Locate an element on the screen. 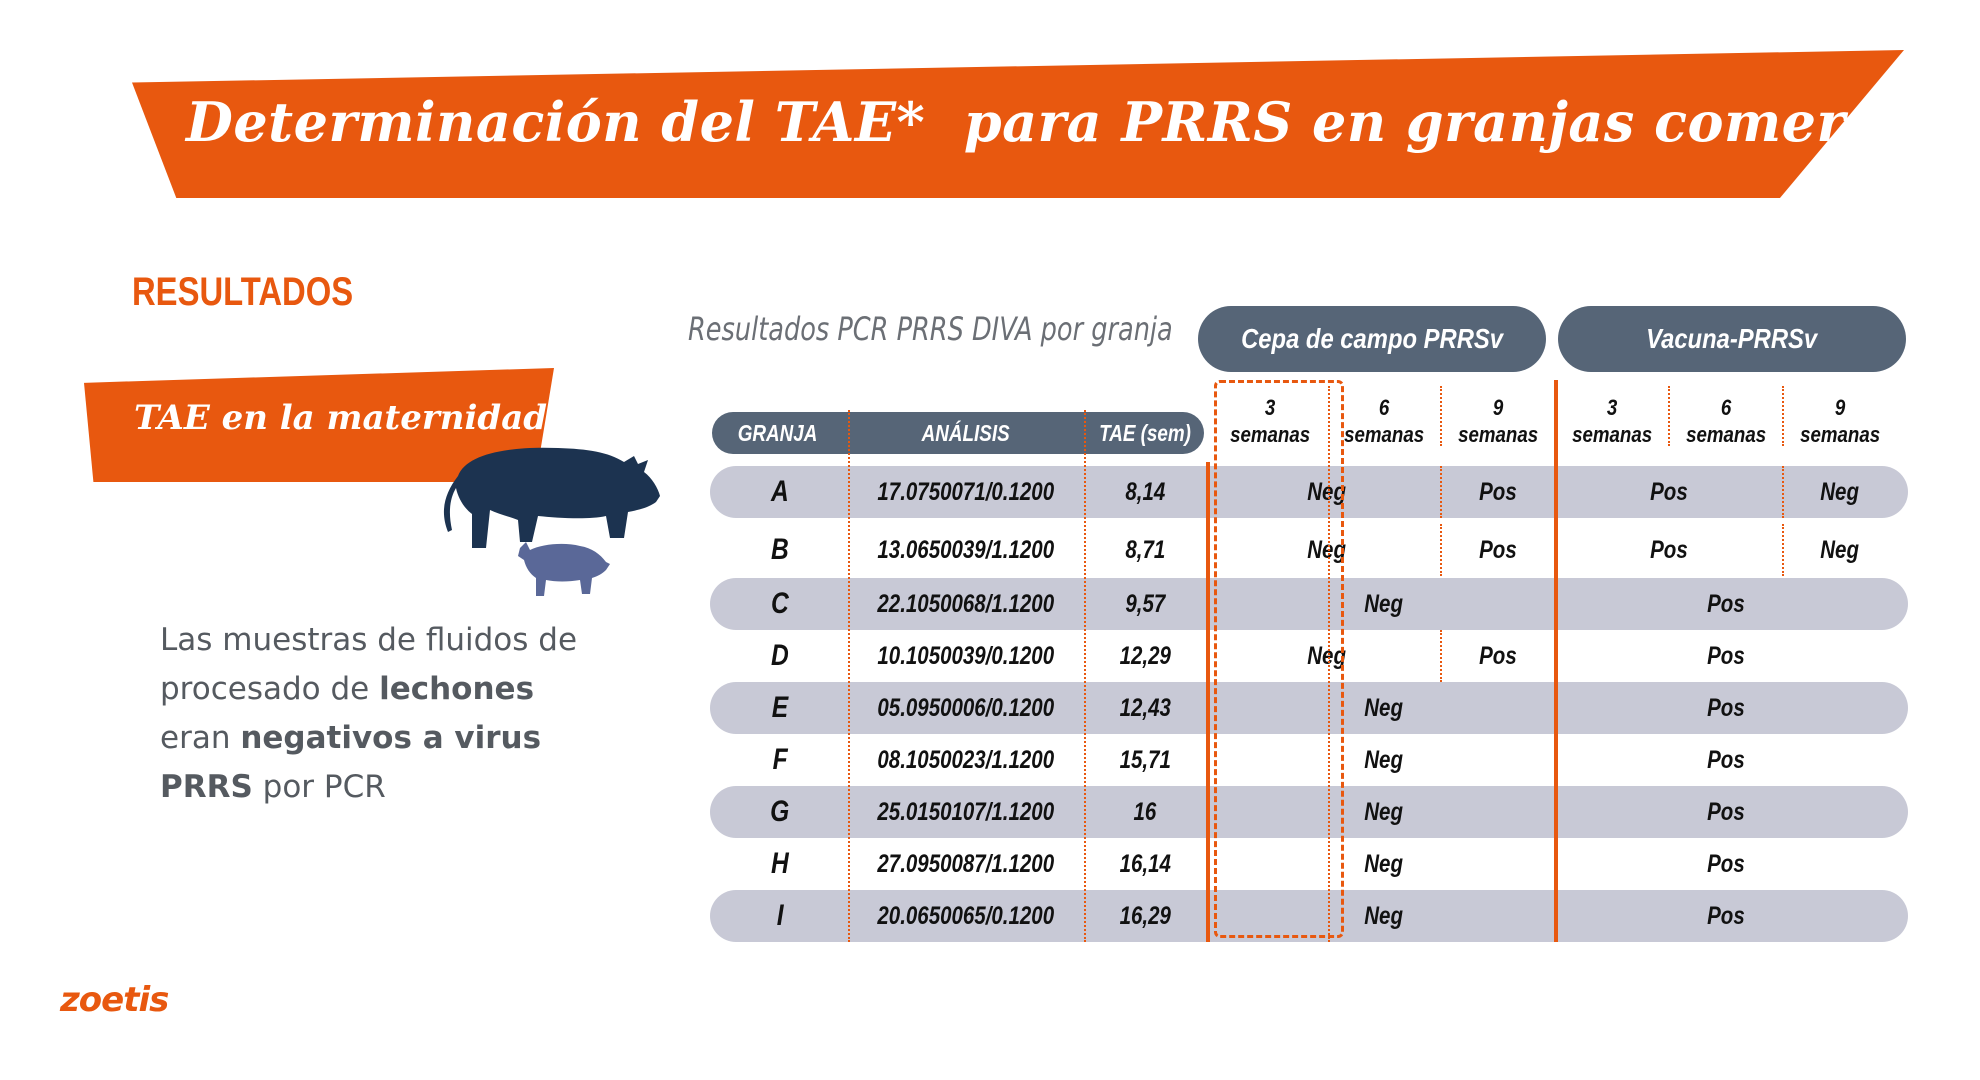 The width and height of the screenshot is (1980, 1080). tae-cell: 16,29 is located at coordinates (1145, 915).